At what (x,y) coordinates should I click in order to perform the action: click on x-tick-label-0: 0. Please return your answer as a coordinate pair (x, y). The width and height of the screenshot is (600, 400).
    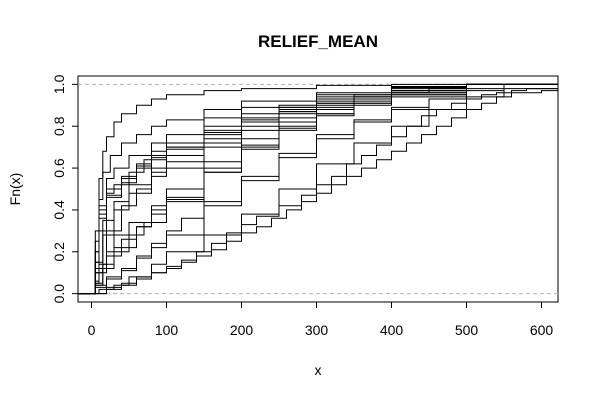
    Looking at the image, I should click on (92, 330).